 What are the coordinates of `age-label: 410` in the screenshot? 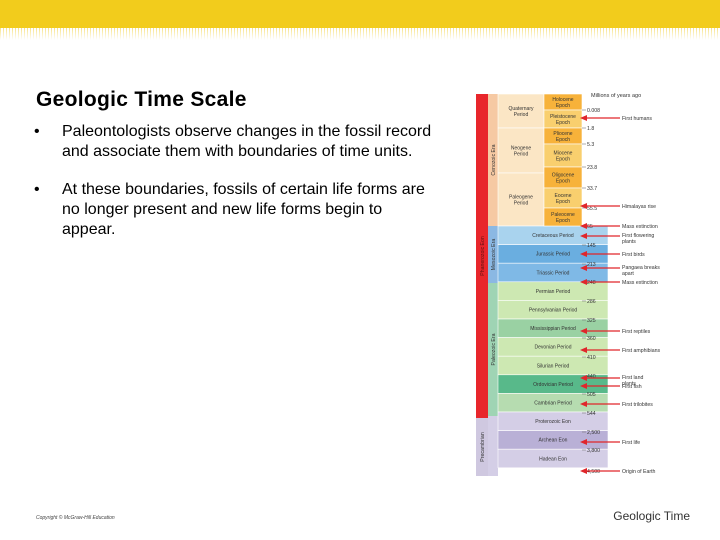 It's located at (591, 358).